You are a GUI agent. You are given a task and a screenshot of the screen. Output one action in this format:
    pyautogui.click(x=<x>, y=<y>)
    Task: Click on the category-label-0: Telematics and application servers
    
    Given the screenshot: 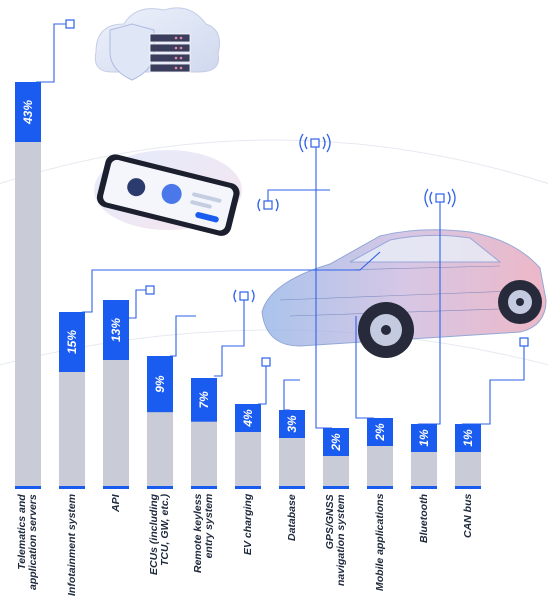 What is the action you would take?
    pyautogui.click(x=27, y=542)
    